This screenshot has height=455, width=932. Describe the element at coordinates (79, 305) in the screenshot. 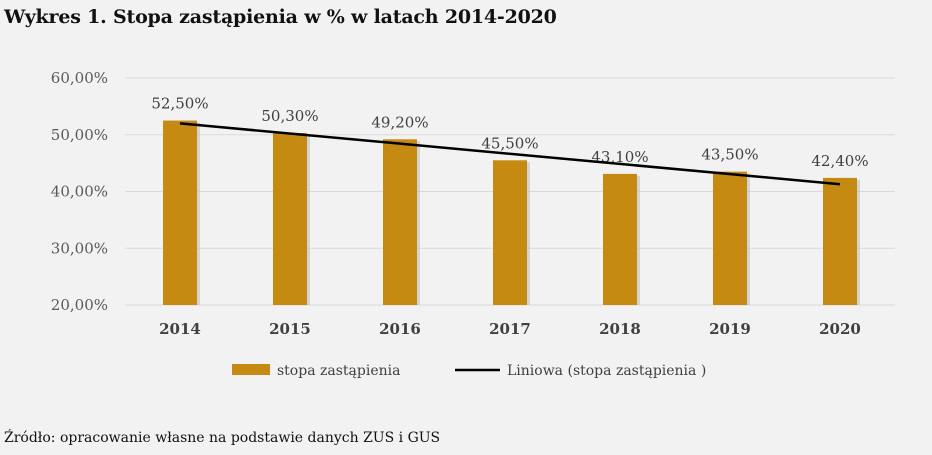

I see `y-tick-label: 20,00%` at that location.